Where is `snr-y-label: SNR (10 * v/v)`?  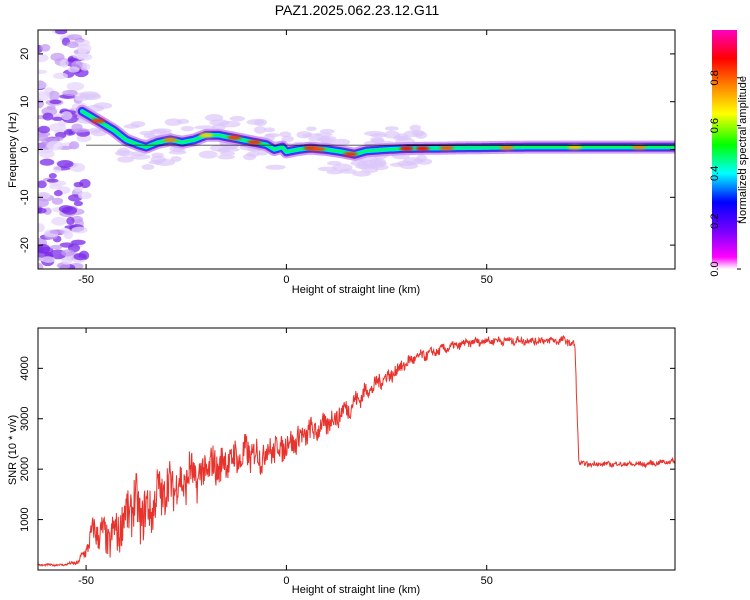 snr-y-label: SNR (10 * v/v) is located at coordinates (13, 450).